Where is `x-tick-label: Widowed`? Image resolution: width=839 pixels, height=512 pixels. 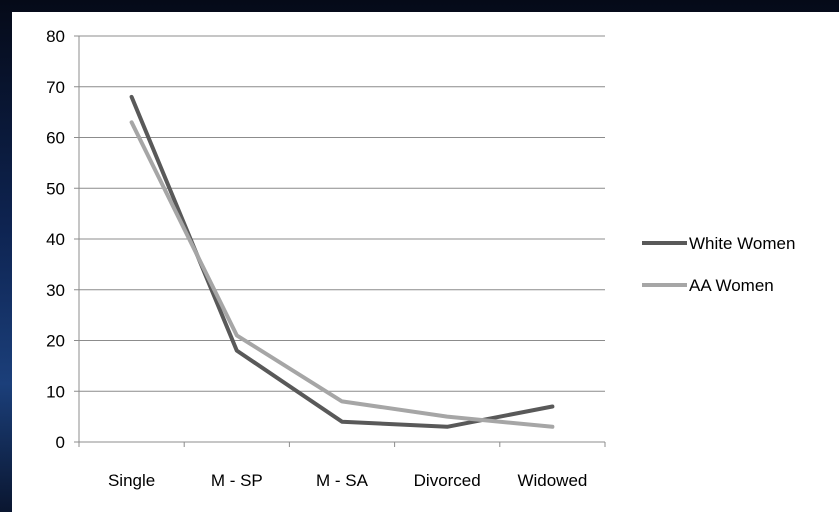
x-tick-label: Widowed is located at coordinates (552, 480).